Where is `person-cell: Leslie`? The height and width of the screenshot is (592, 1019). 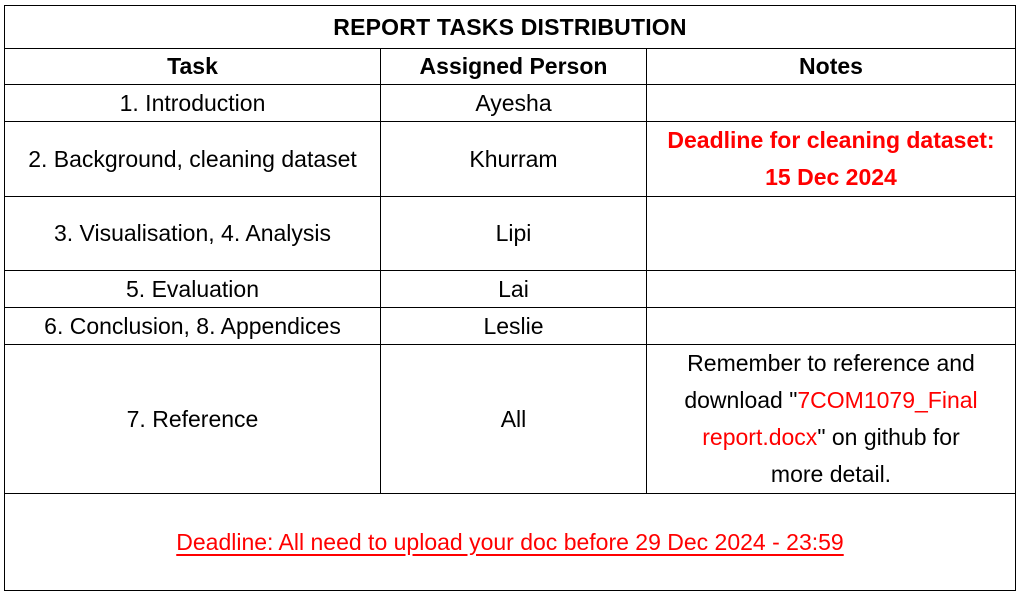
person-cell: Leslie is located at coordinates (513, 326).